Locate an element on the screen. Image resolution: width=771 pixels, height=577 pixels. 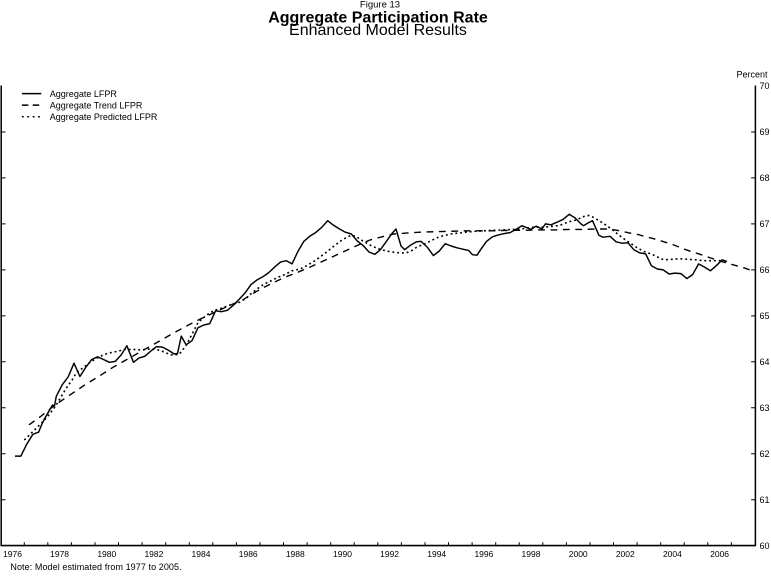
svg-text: 60 is located at coordinates (765, 546).